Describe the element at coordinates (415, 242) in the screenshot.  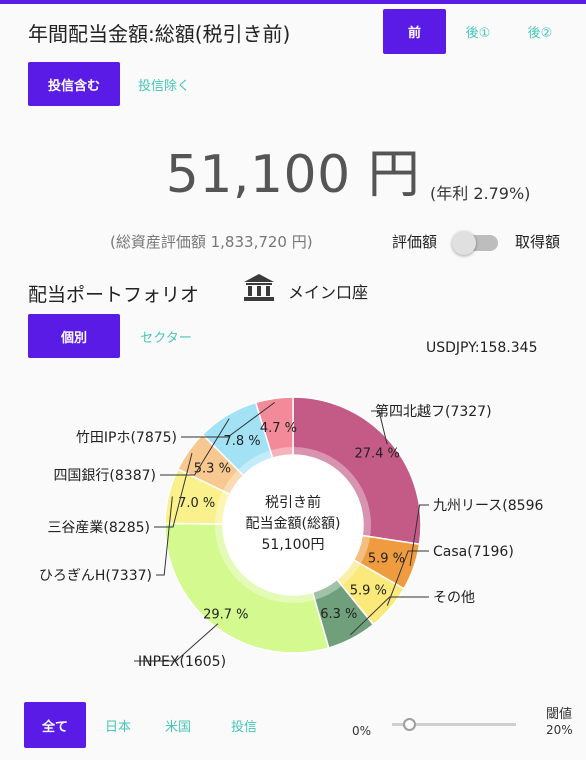
I see `toggle-label-valuation: 評価額` at that location.